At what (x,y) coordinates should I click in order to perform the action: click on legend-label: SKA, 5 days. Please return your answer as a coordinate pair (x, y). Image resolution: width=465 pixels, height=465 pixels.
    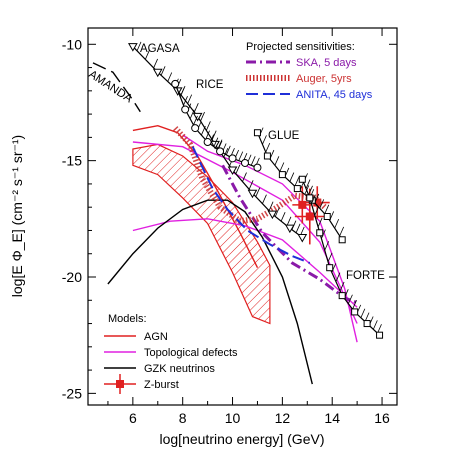
    Looking at the image, I should click on (326, 63).